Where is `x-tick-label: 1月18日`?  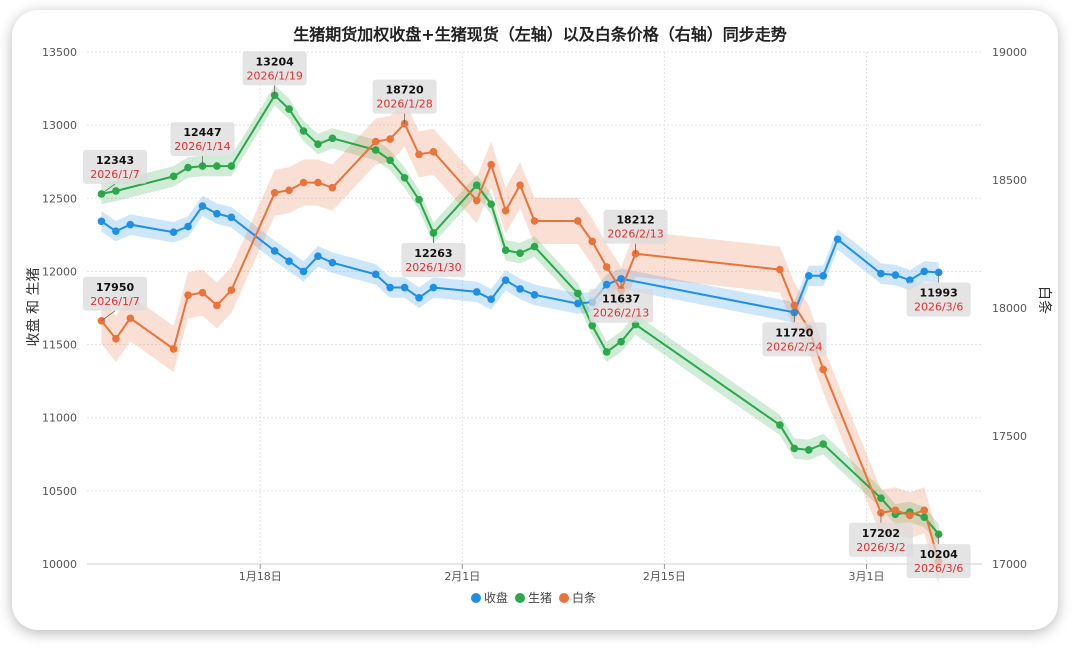 x-tick-label: 1月18日 is located at coordinates (260, 576).